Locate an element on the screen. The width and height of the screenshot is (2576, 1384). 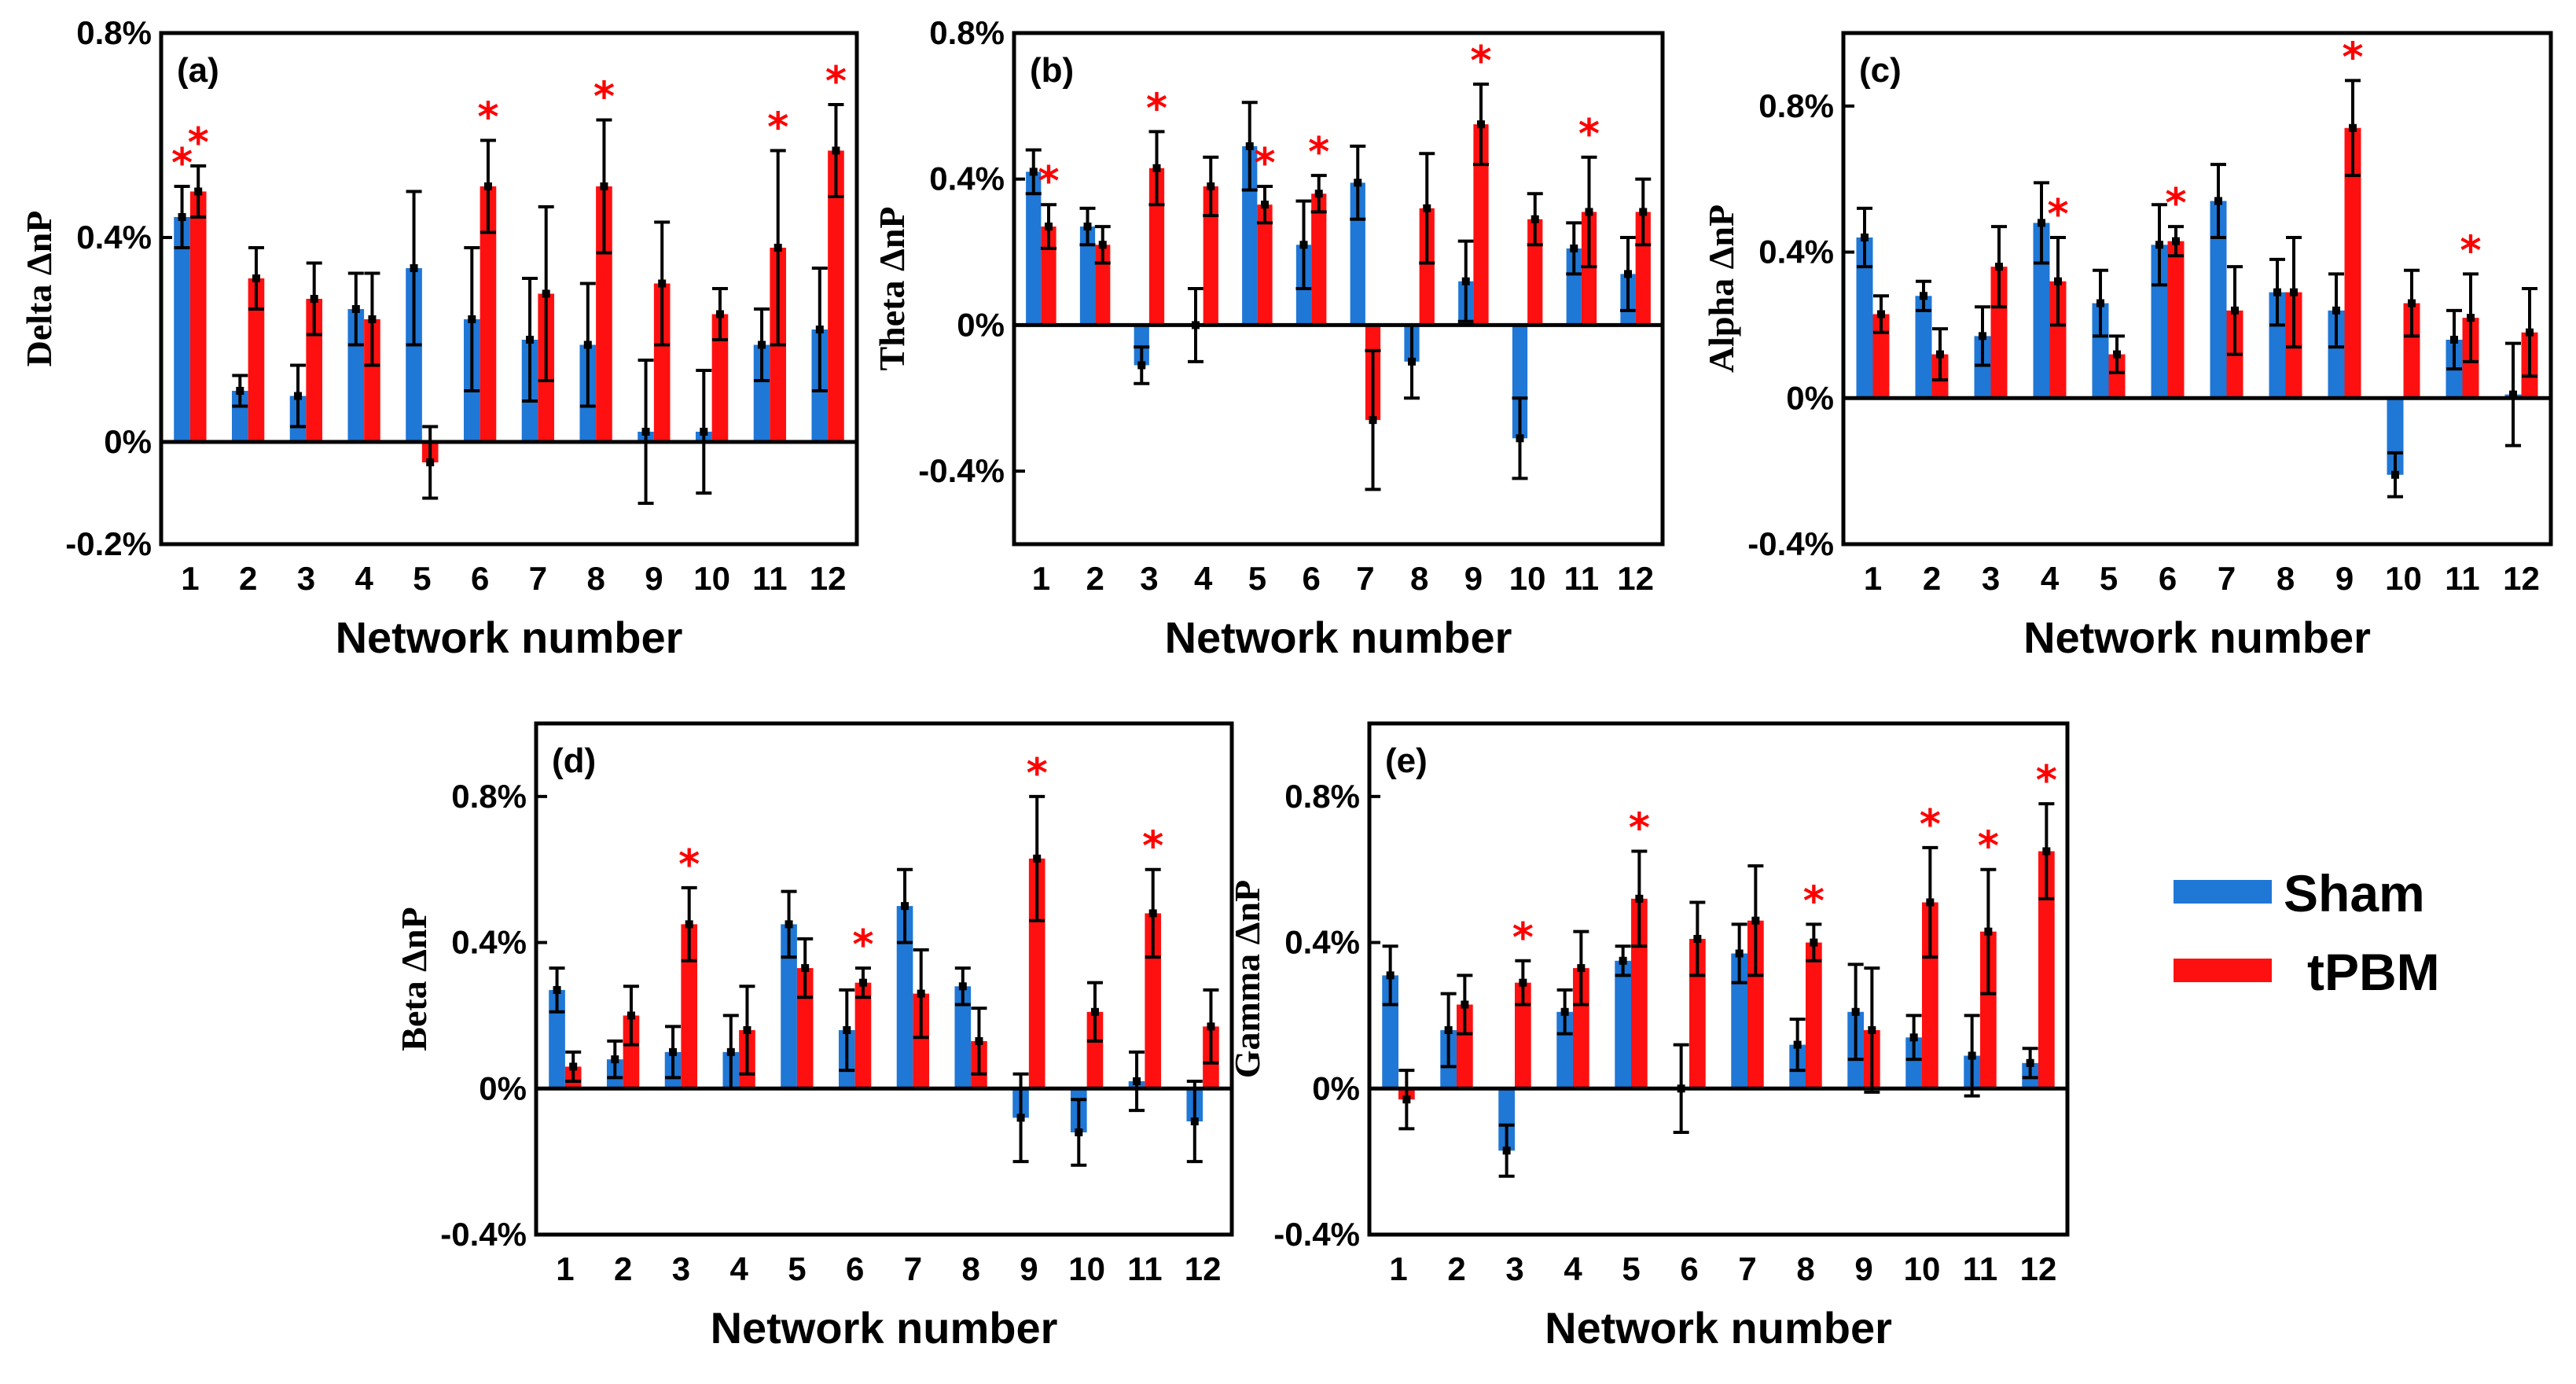
x-tick-label: 2 is located at coordinates (1095, 578).